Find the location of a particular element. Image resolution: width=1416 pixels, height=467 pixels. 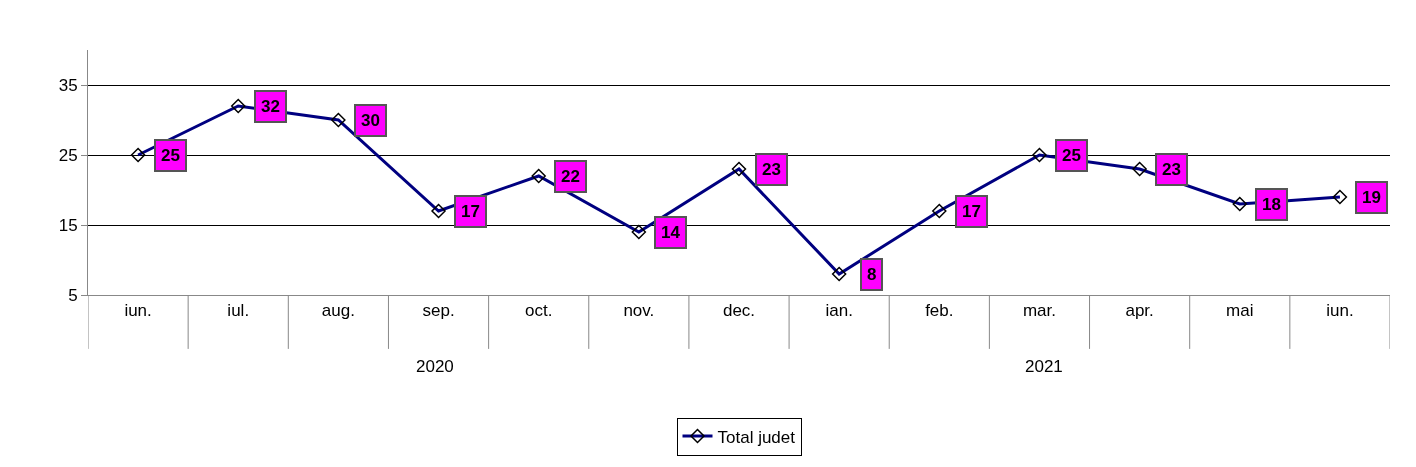

y-tick-label: 5 is located at coordinates (73, 295).